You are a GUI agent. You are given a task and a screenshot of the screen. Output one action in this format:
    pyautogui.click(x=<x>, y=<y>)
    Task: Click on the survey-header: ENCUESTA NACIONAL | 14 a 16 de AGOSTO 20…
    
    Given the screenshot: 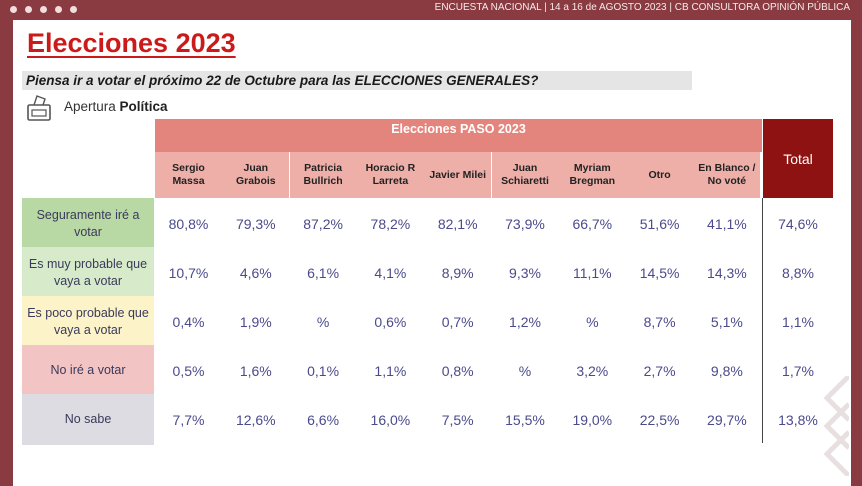 What is the action you would take?
    pyautogui.click(x=642, y=7)
    